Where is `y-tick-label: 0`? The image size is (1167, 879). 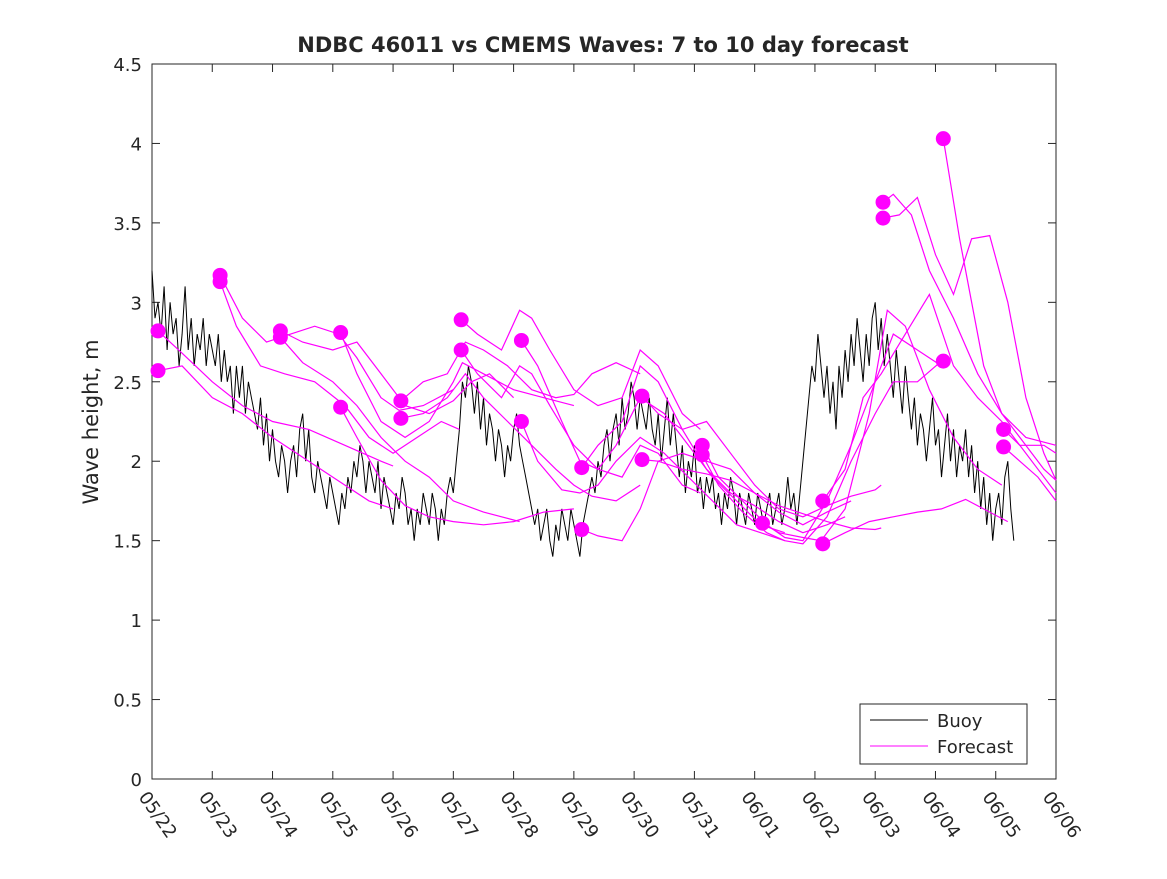
y-tick-label: 0 is located at coordinates (136, 780).